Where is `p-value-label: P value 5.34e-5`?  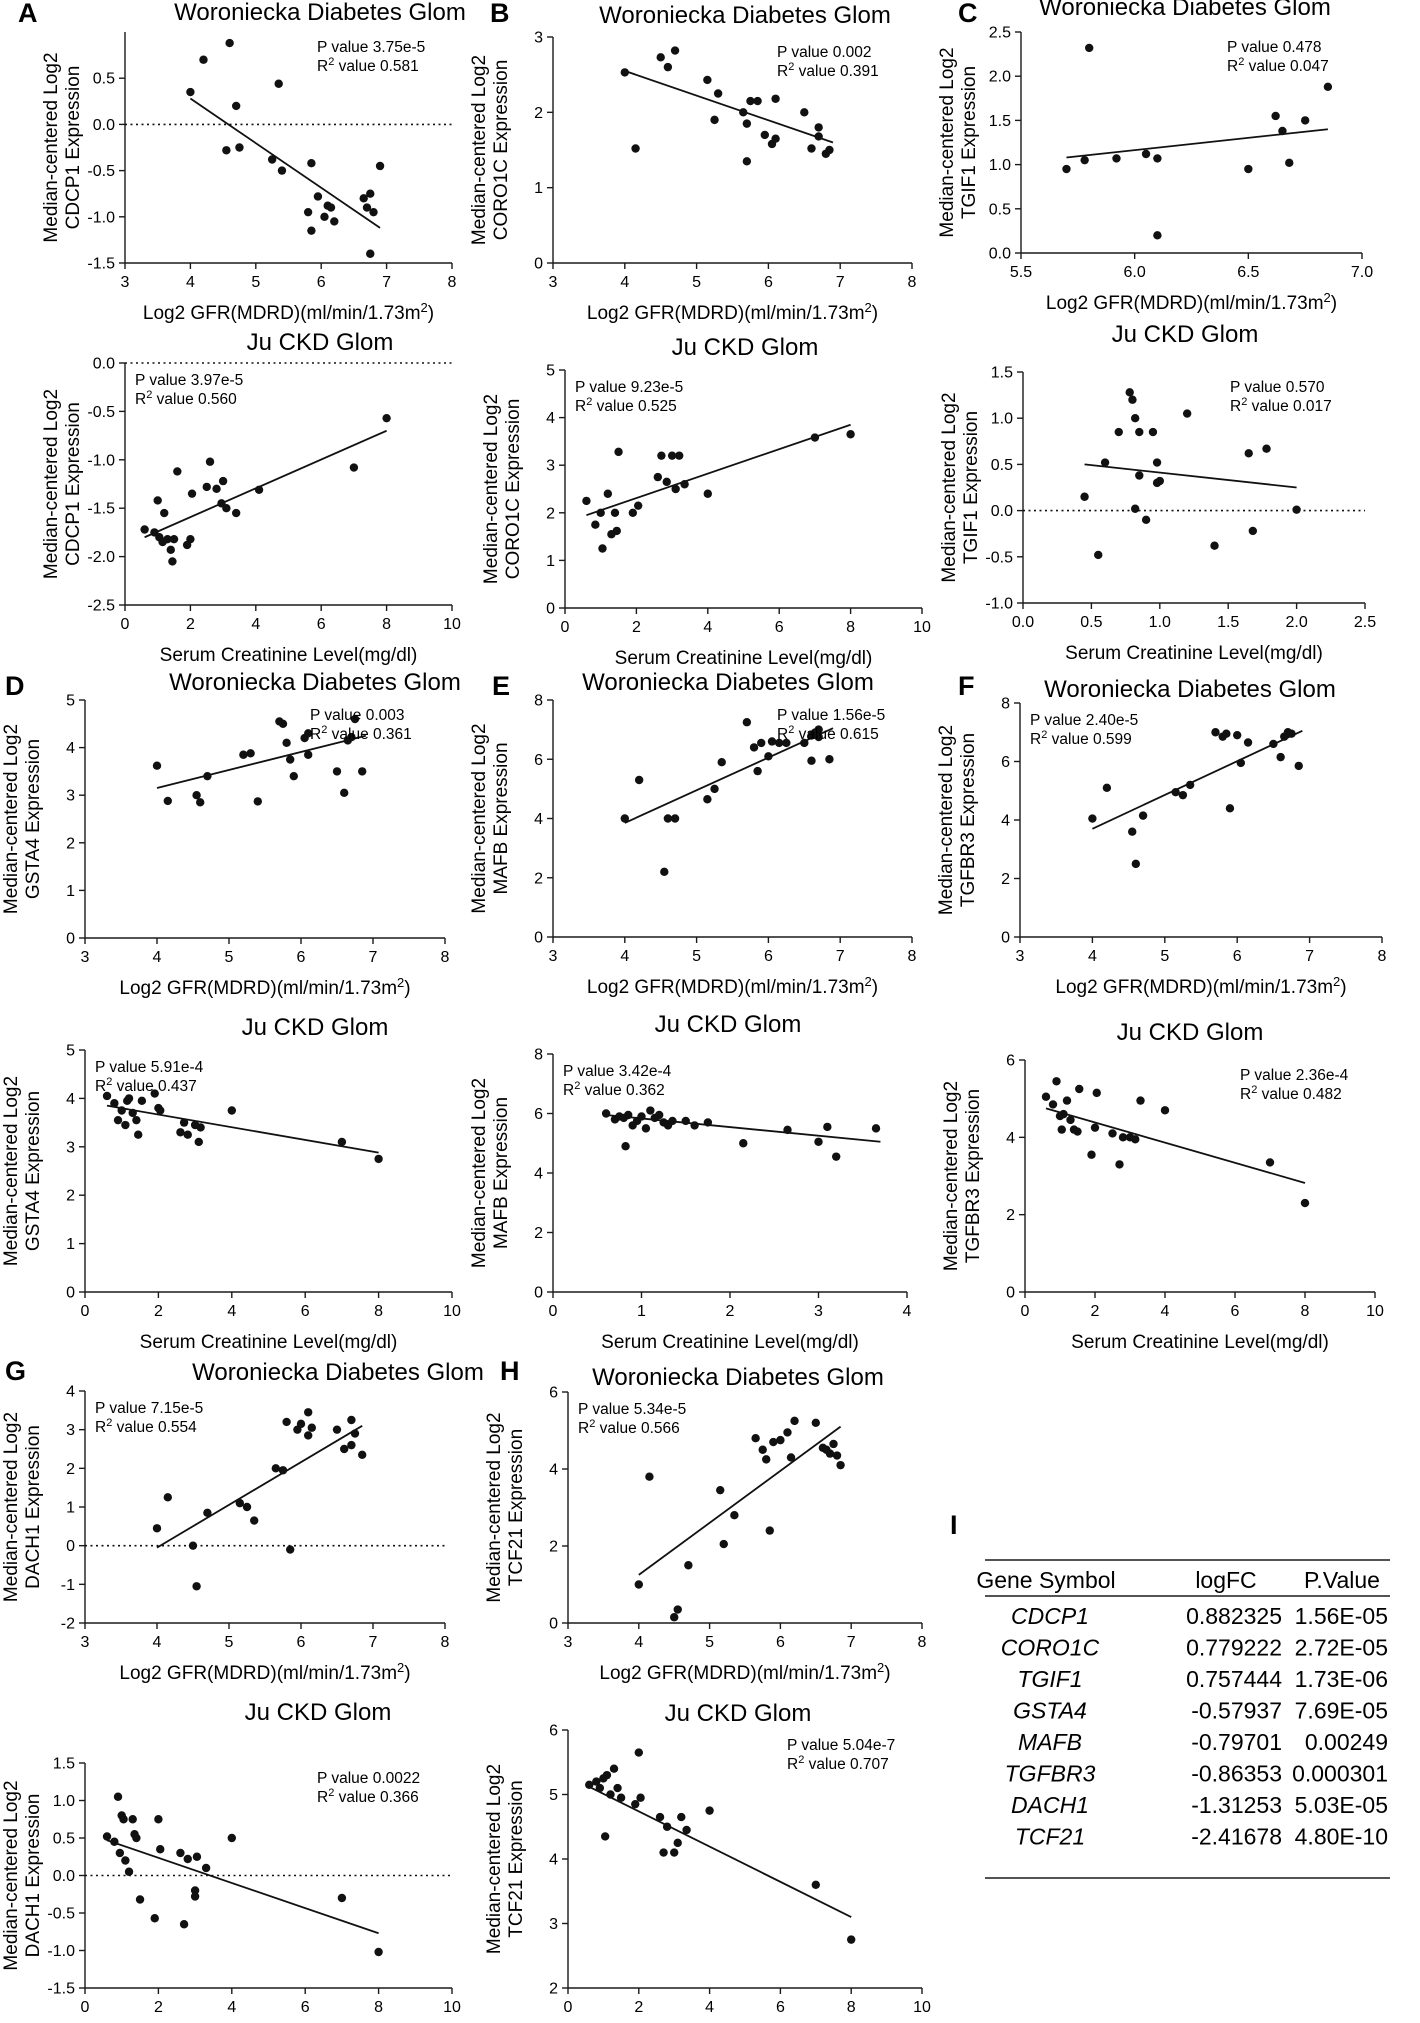 p-value-label: P value 5.34e-5 is located at coordinates (632, 1409).